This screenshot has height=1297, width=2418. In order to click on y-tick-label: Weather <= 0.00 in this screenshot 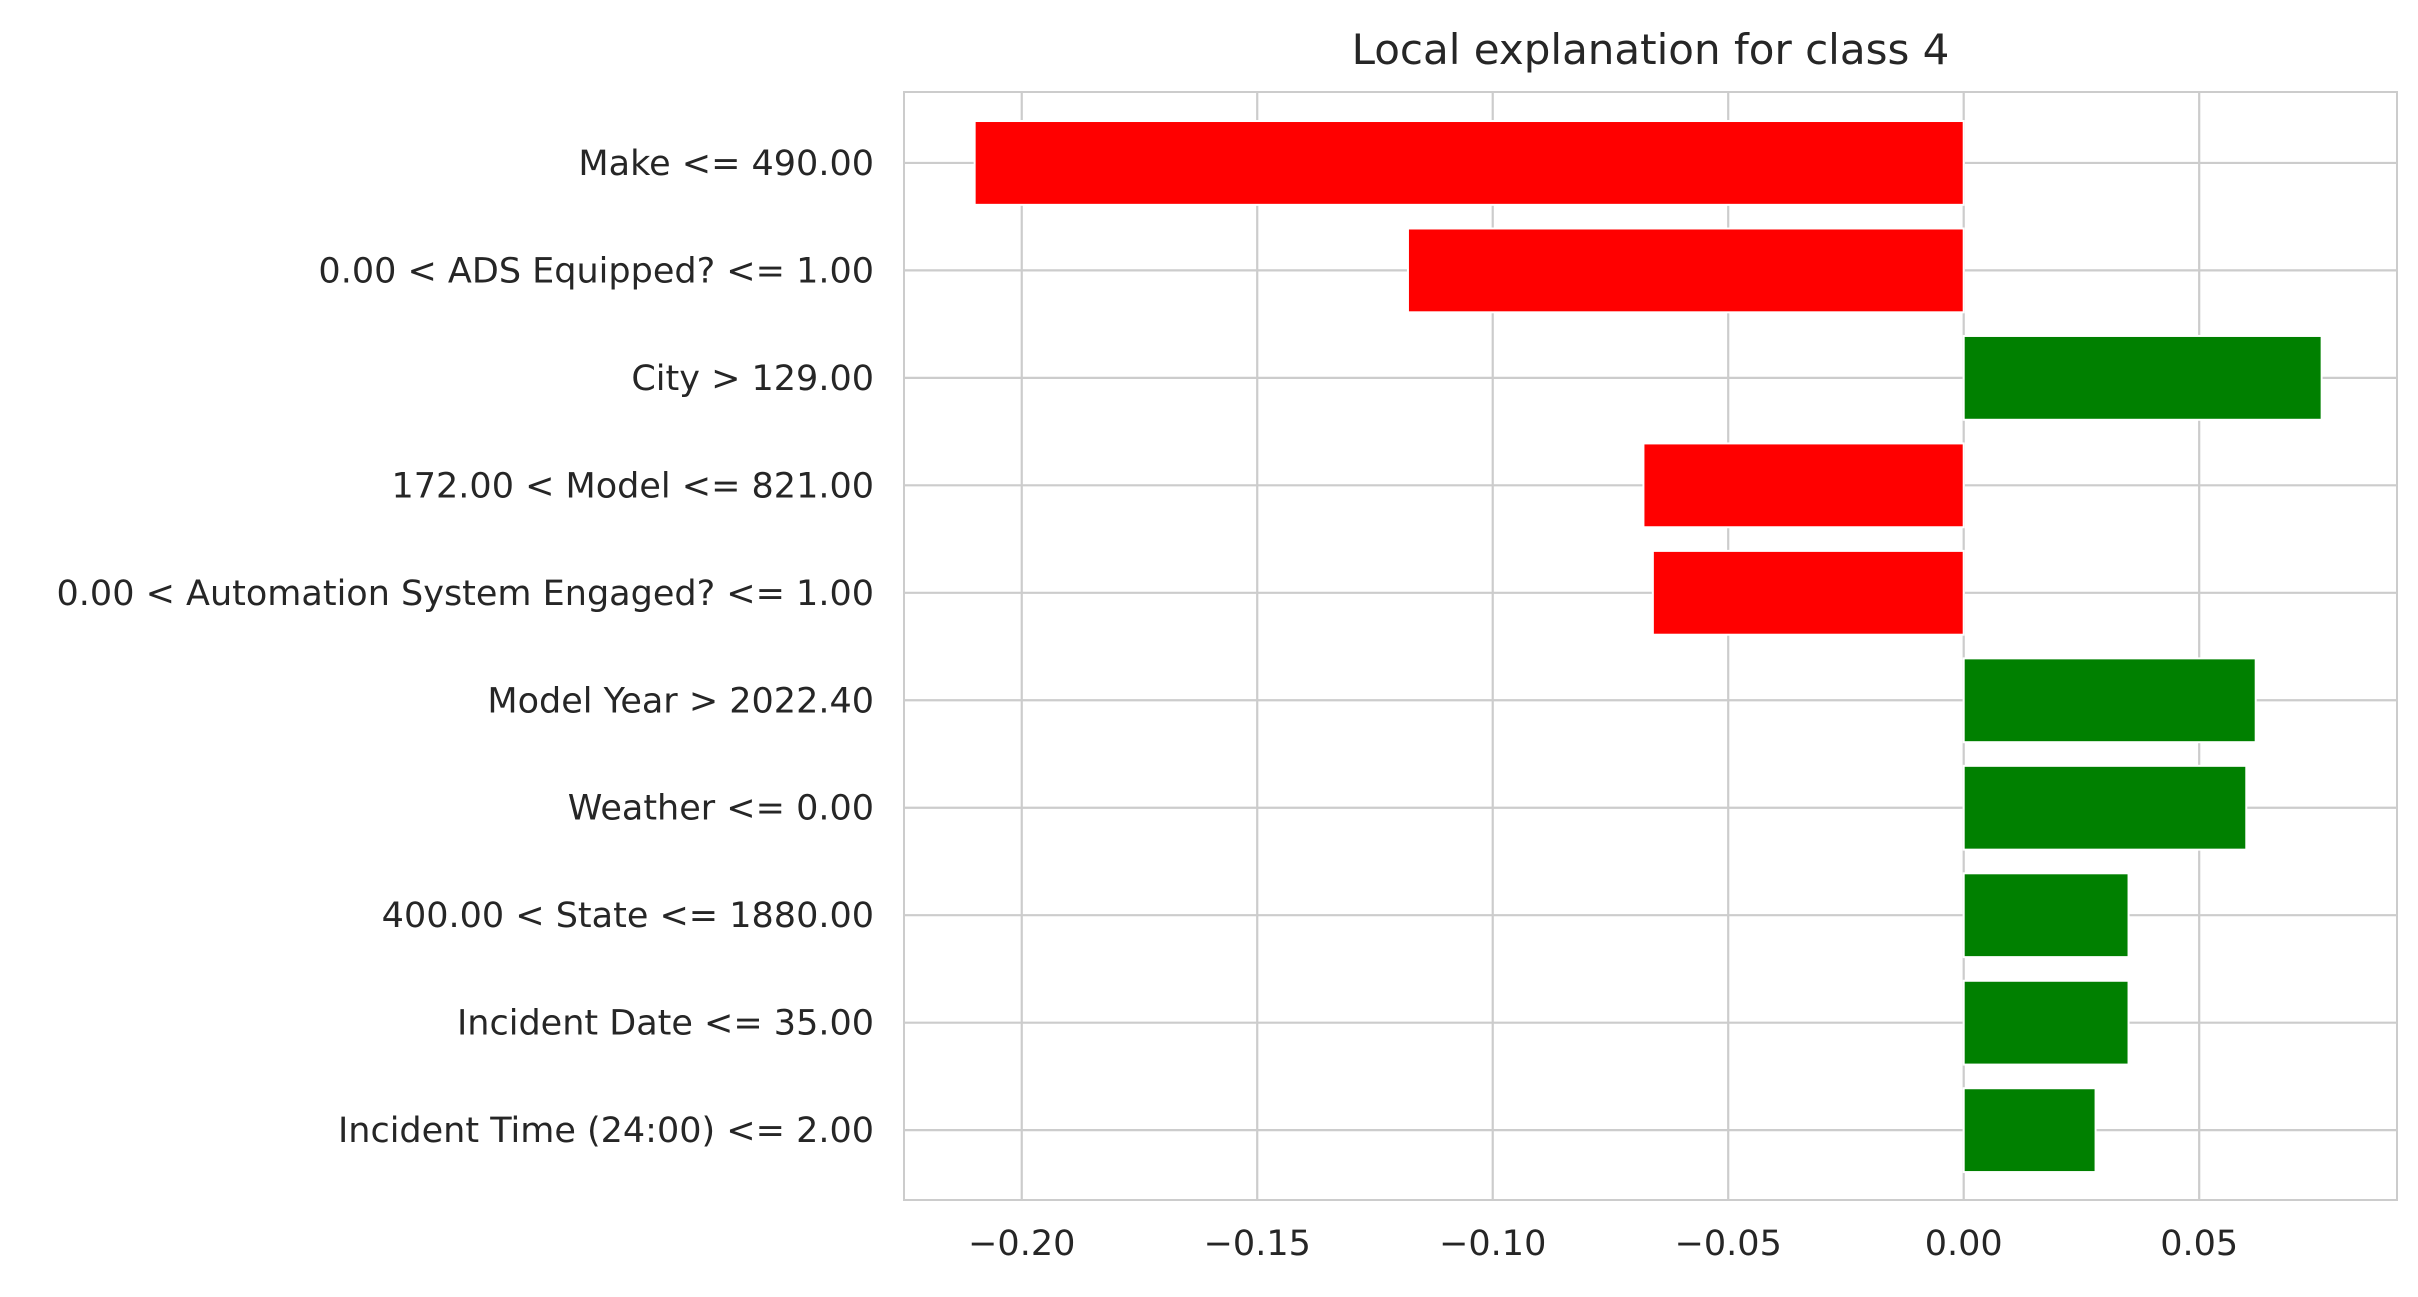, I will do `click(721, 809)`.